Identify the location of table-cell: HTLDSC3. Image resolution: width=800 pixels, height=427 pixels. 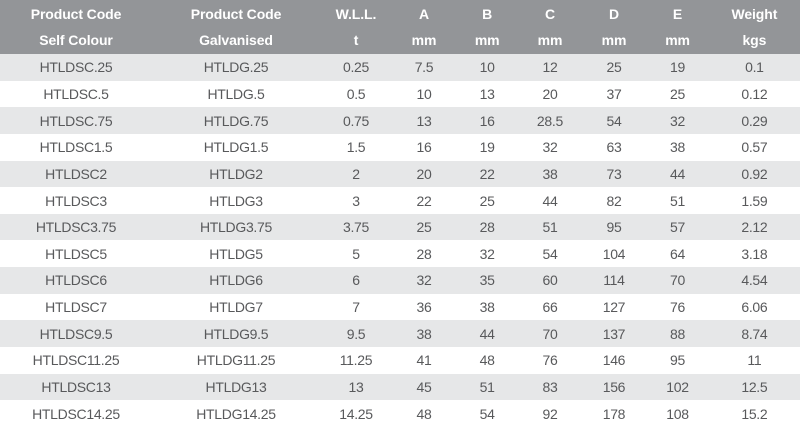
(76, 200).